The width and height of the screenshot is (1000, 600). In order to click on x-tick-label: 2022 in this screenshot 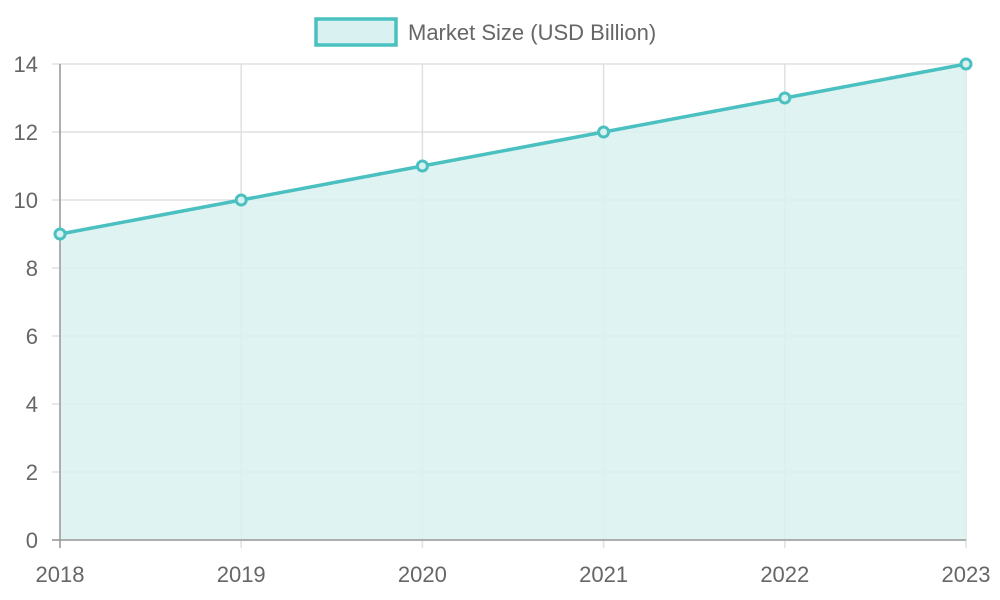, I will do `click(784, 574)`.